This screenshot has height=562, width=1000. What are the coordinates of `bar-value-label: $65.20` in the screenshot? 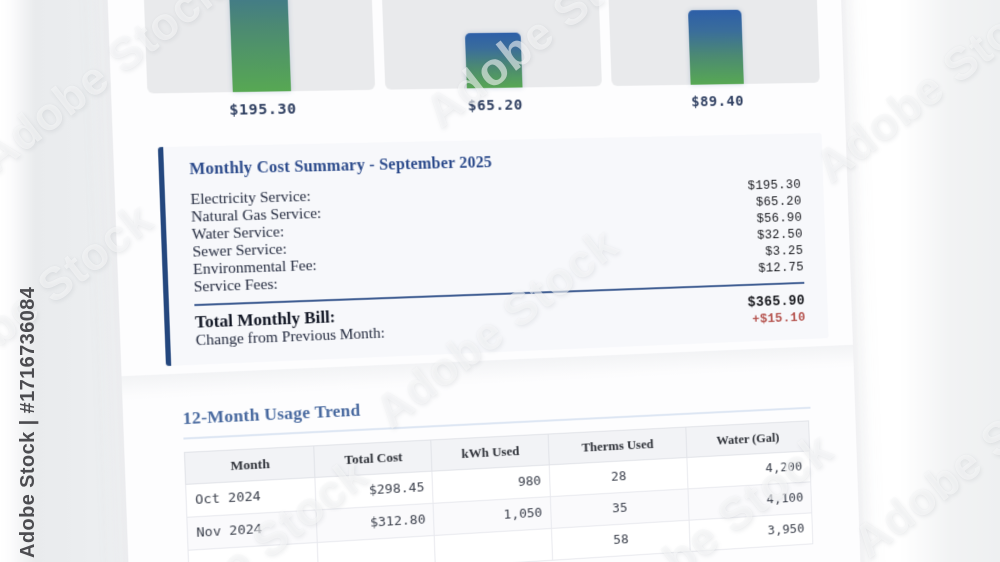 It's located at (495, 106).